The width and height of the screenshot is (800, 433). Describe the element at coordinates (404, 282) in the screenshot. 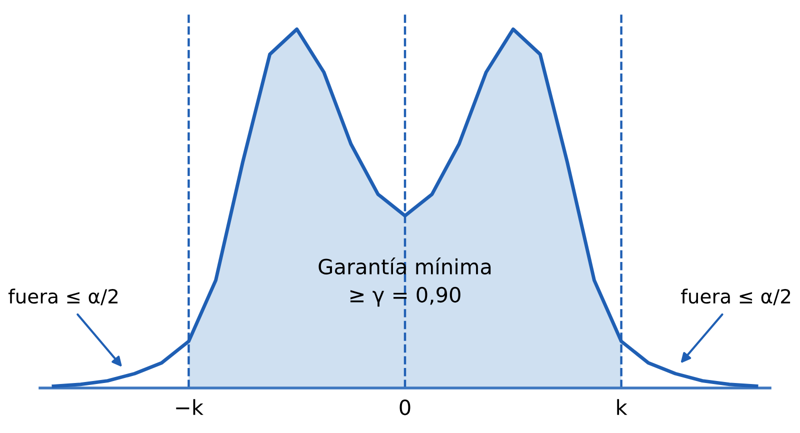

I see `annotation: Garantía mínima ≥ γ = 0,90` at that location.